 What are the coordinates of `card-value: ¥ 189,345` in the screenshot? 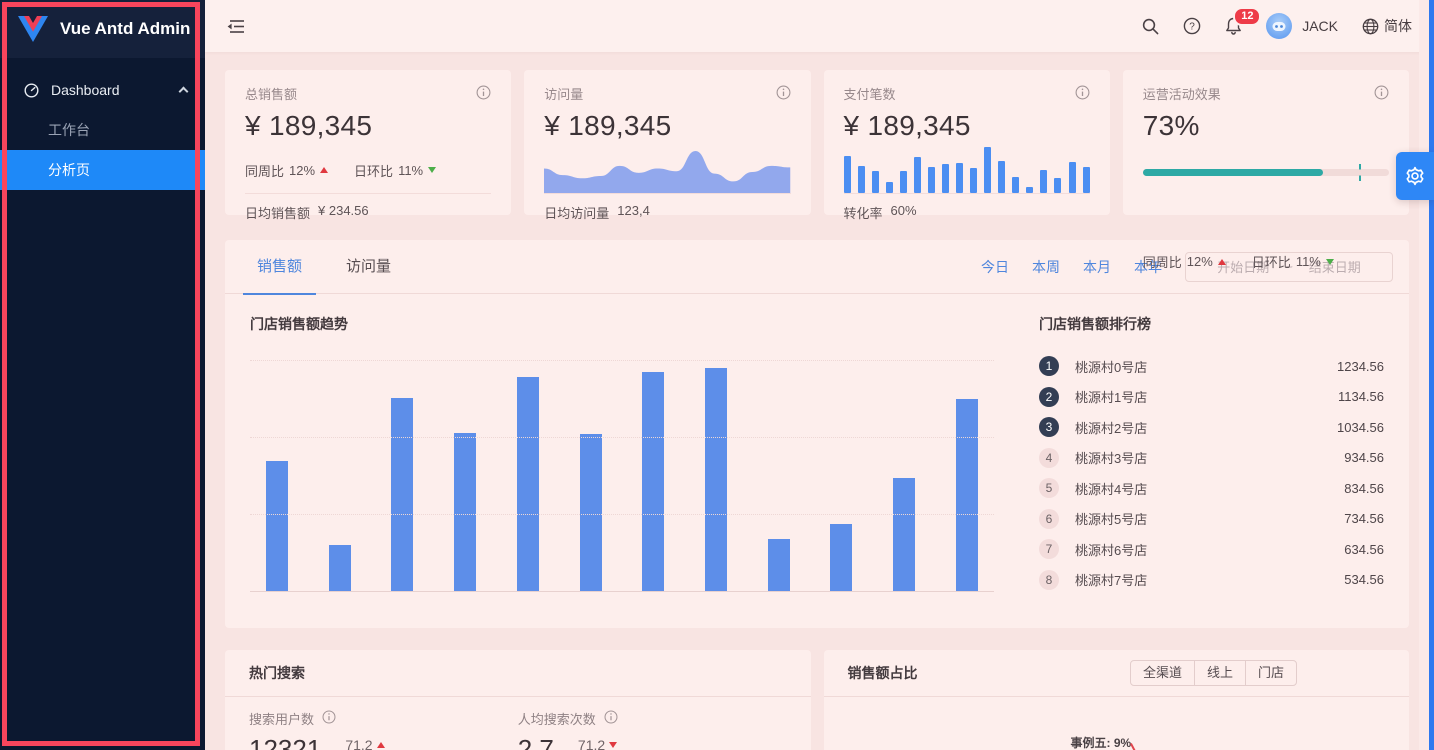 It's located at (608, 125).